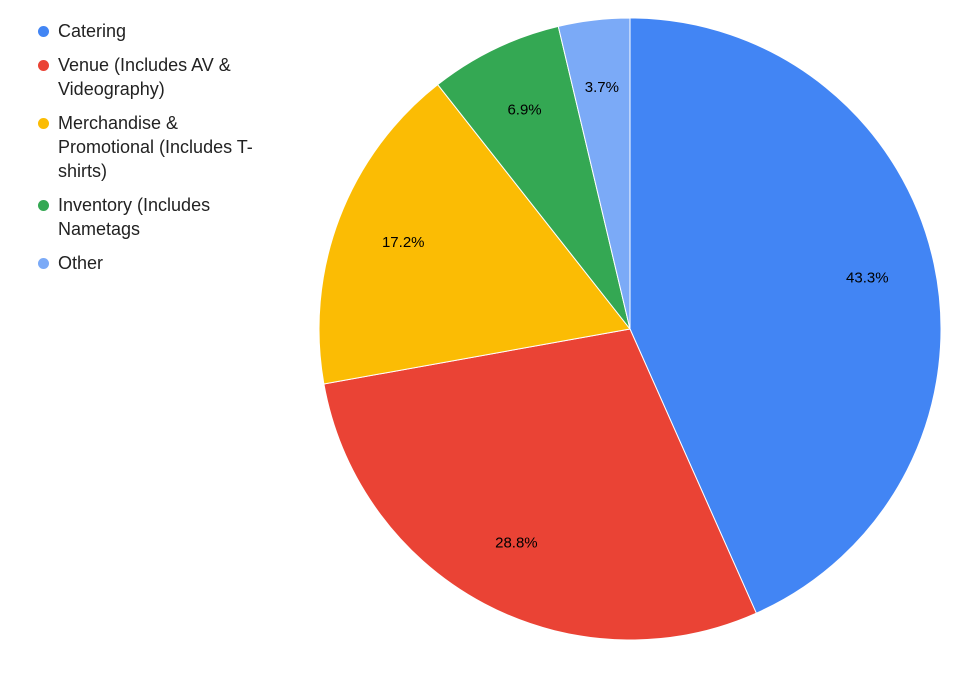 The width and height of the screenshot is (979, 678). What do you see at coordinates (867, 278) in the screenshot?
I see `slice-label: 43.3%` at bounding box center [867, 278].